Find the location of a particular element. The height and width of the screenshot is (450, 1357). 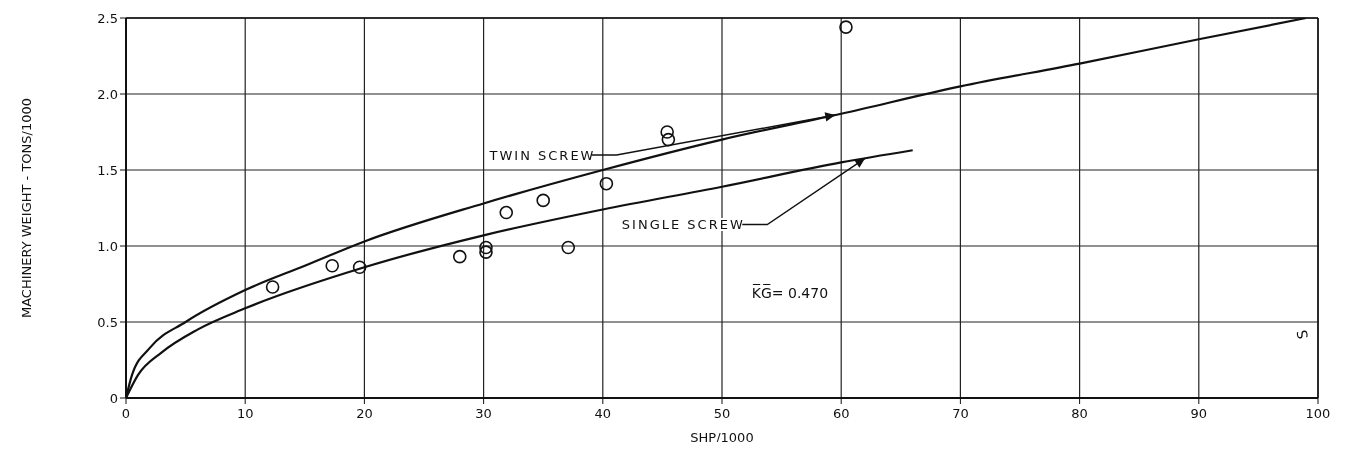

y-tick-label: 2.0 is located at coordinates (107, 94).